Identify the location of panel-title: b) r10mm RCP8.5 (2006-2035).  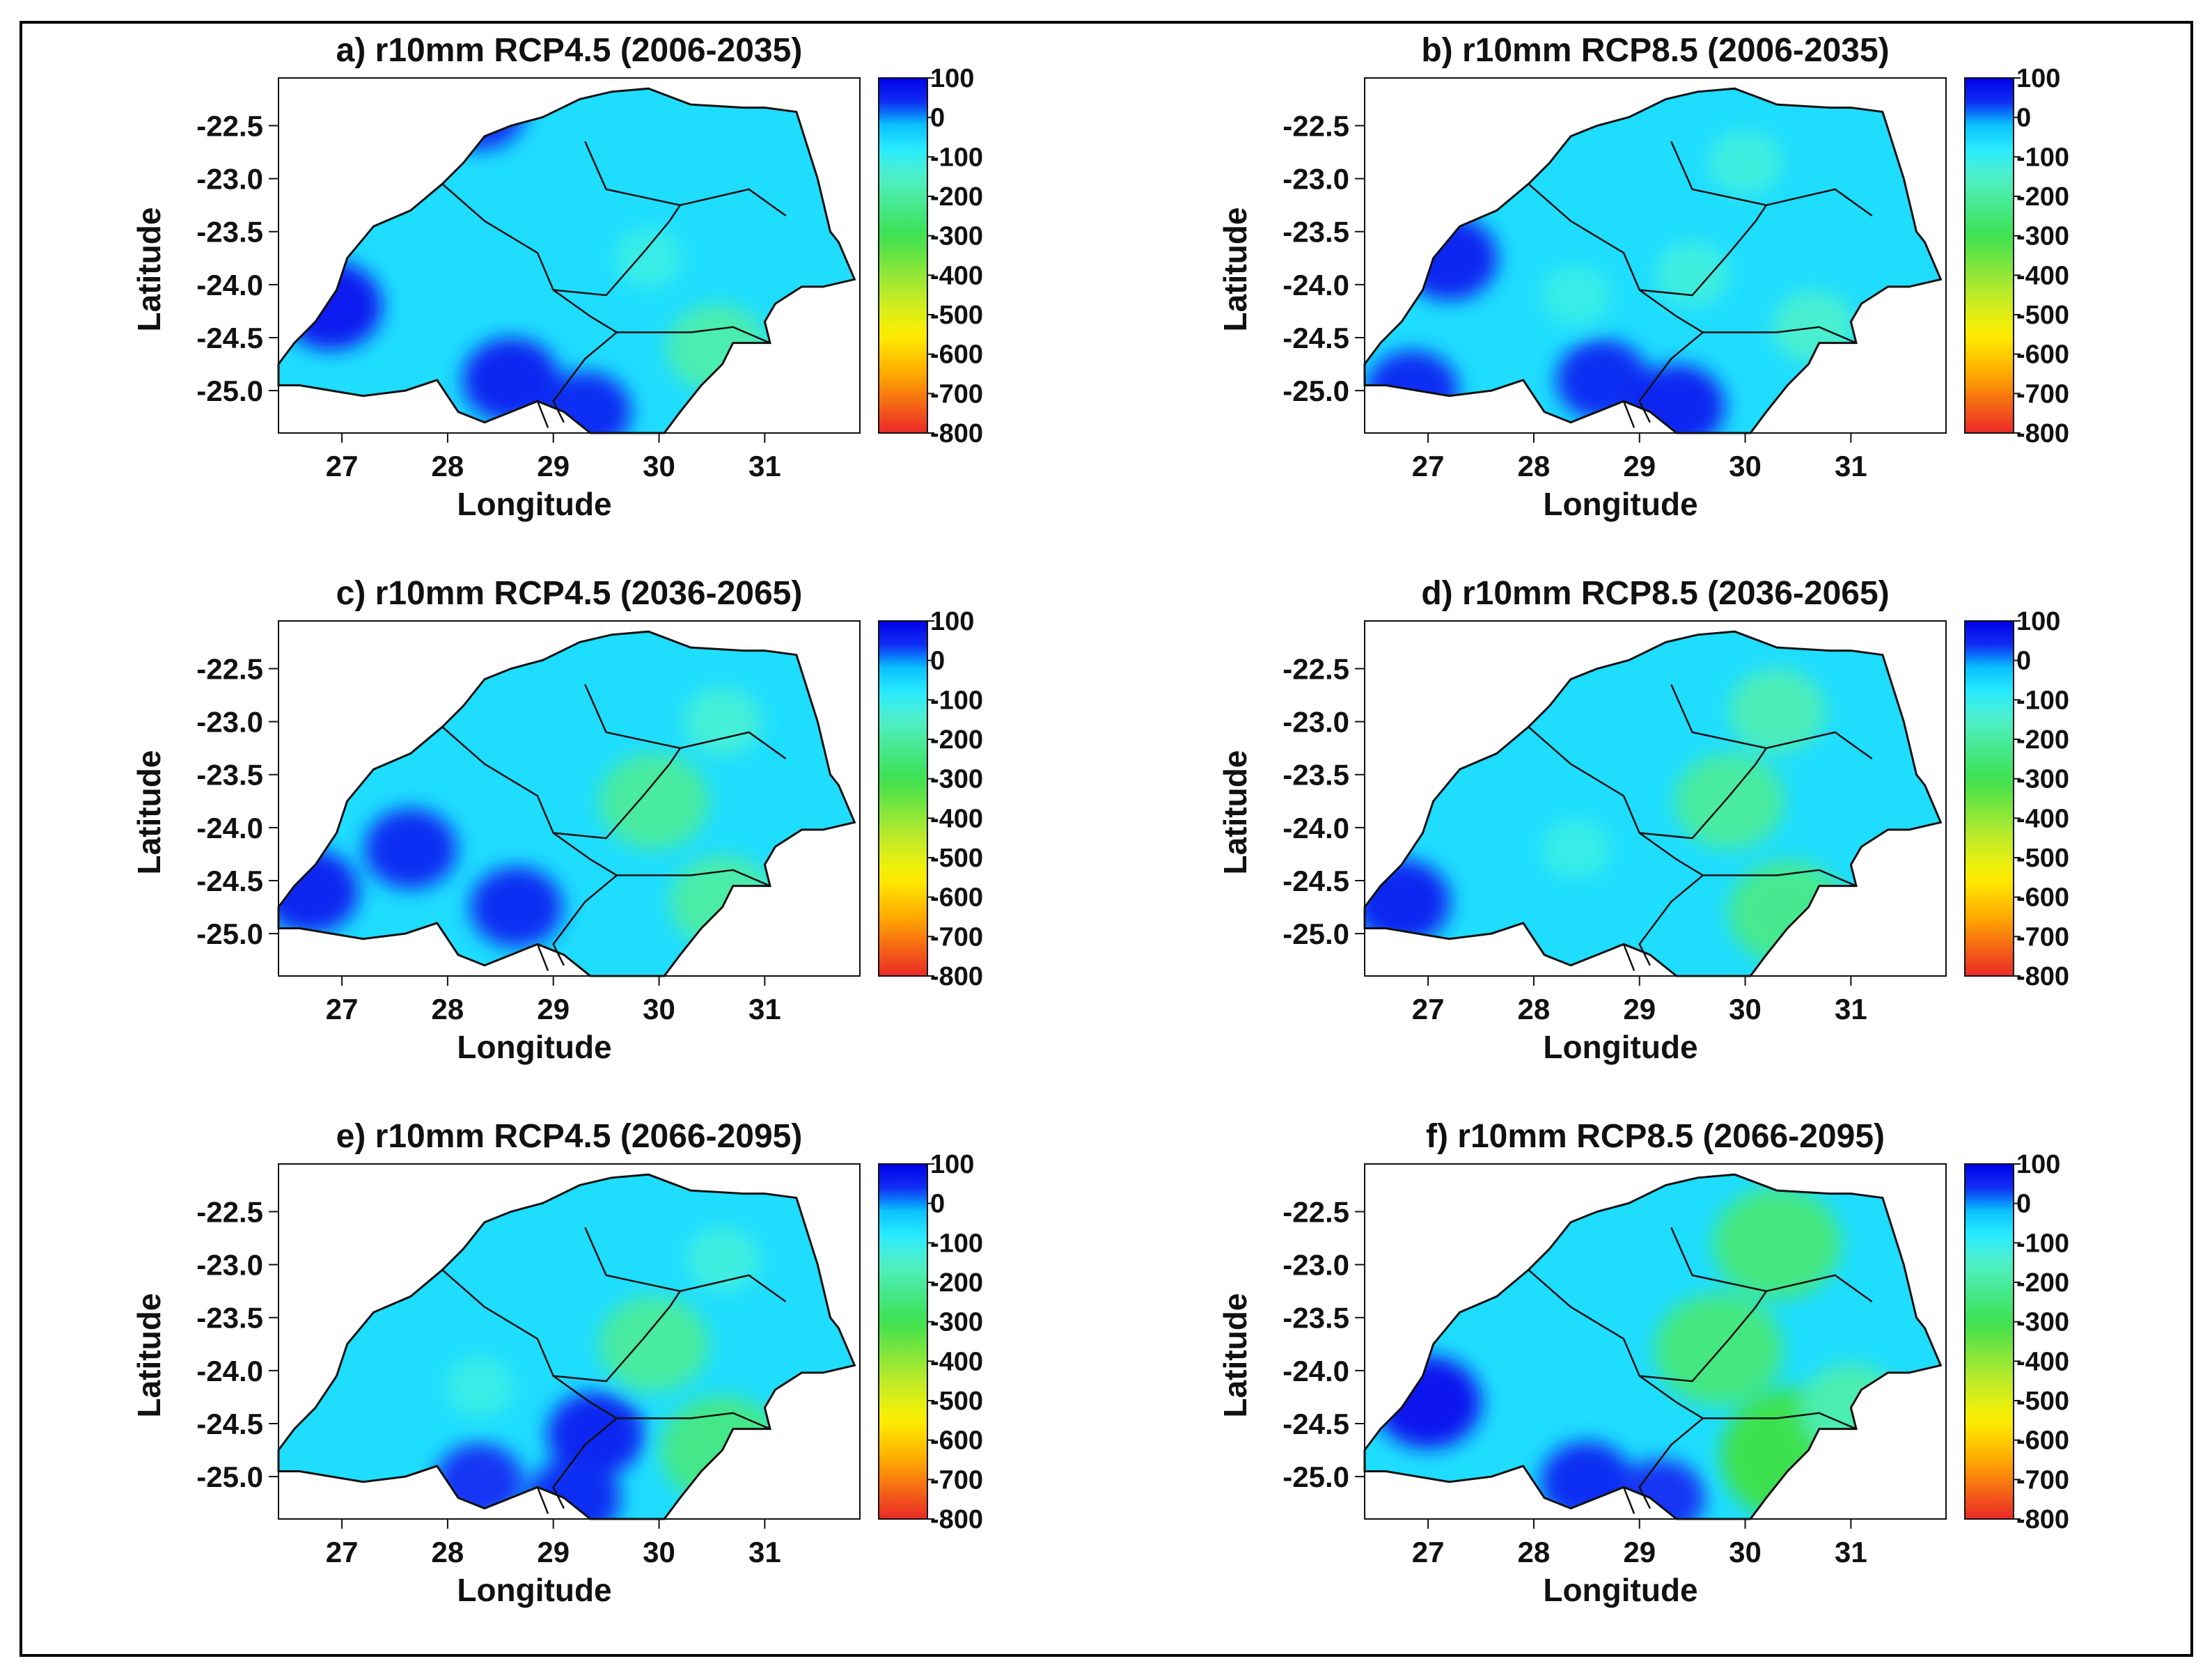
(1655, 50).